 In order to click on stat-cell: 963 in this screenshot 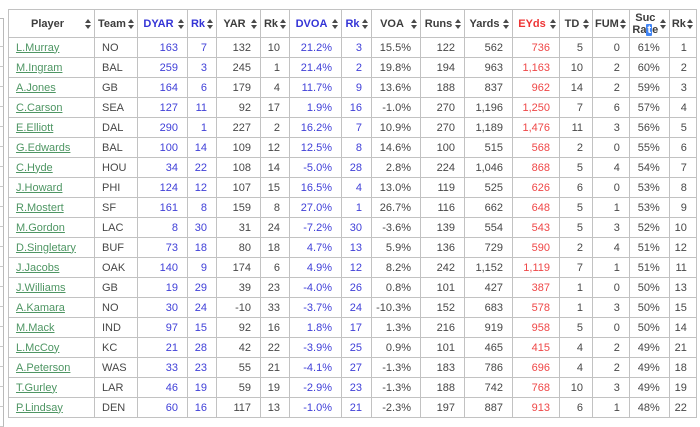, I will do `click(488, 67)`.